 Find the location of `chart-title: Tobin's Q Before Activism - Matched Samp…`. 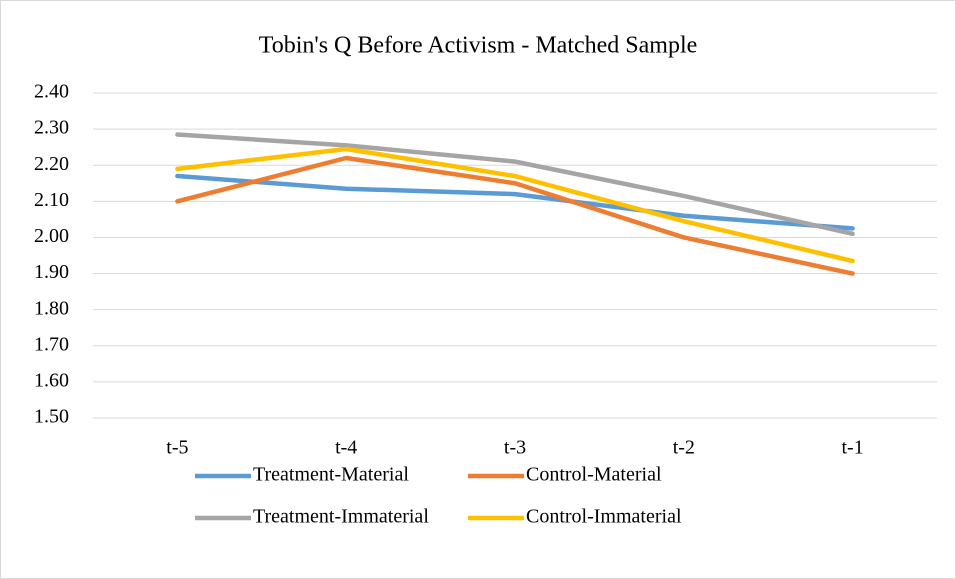

chart-title: Tobin's Q Before Activism - Matched Samp… is located at coordinates (478, 46).